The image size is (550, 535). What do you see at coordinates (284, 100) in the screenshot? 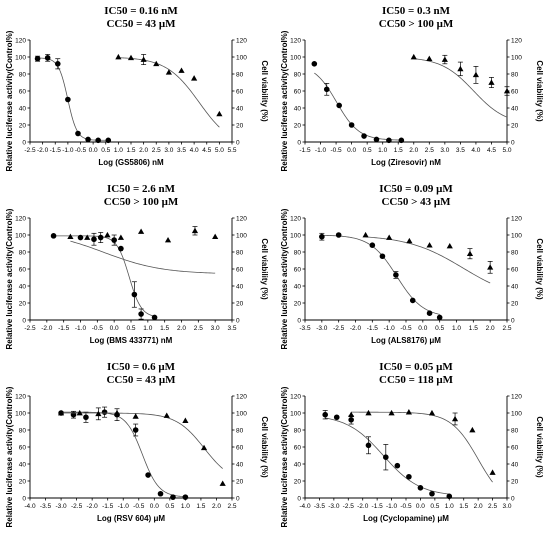
I see `y-axis-label-left: Relative luciferase activity(Control%)` at bounding box center [284, 100].